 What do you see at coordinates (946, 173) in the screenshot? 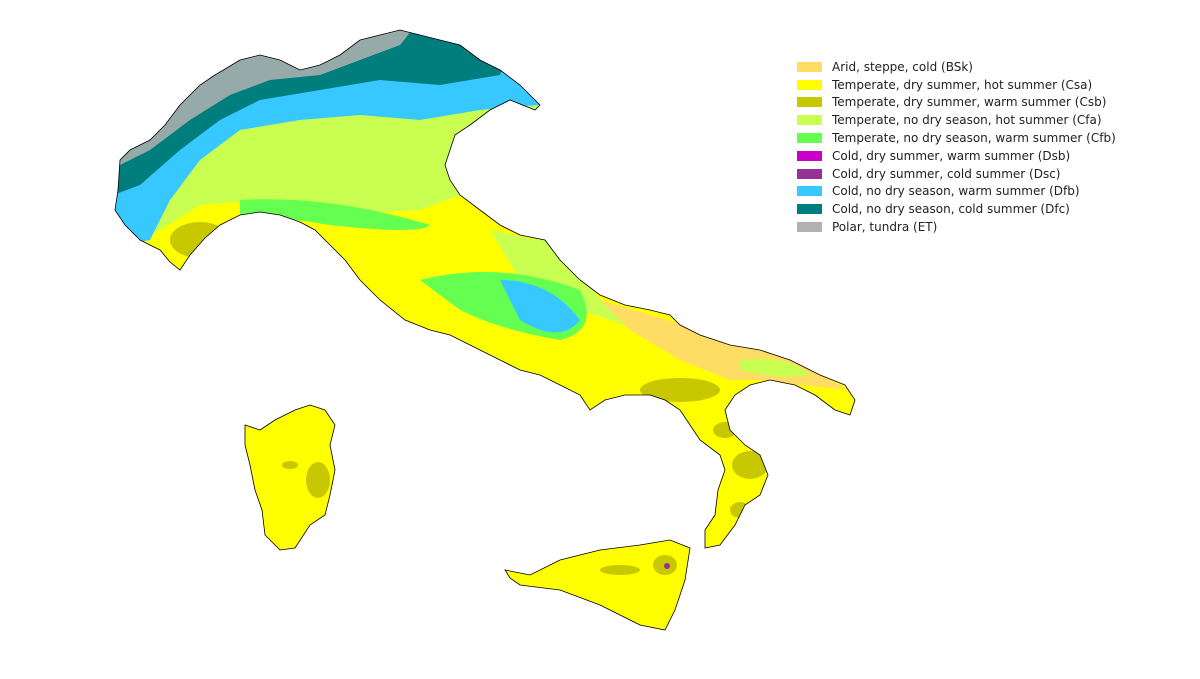
I see `legend-label: Cold, dry summer, cold summer (Dsc)` at bounding box center [946, 173].